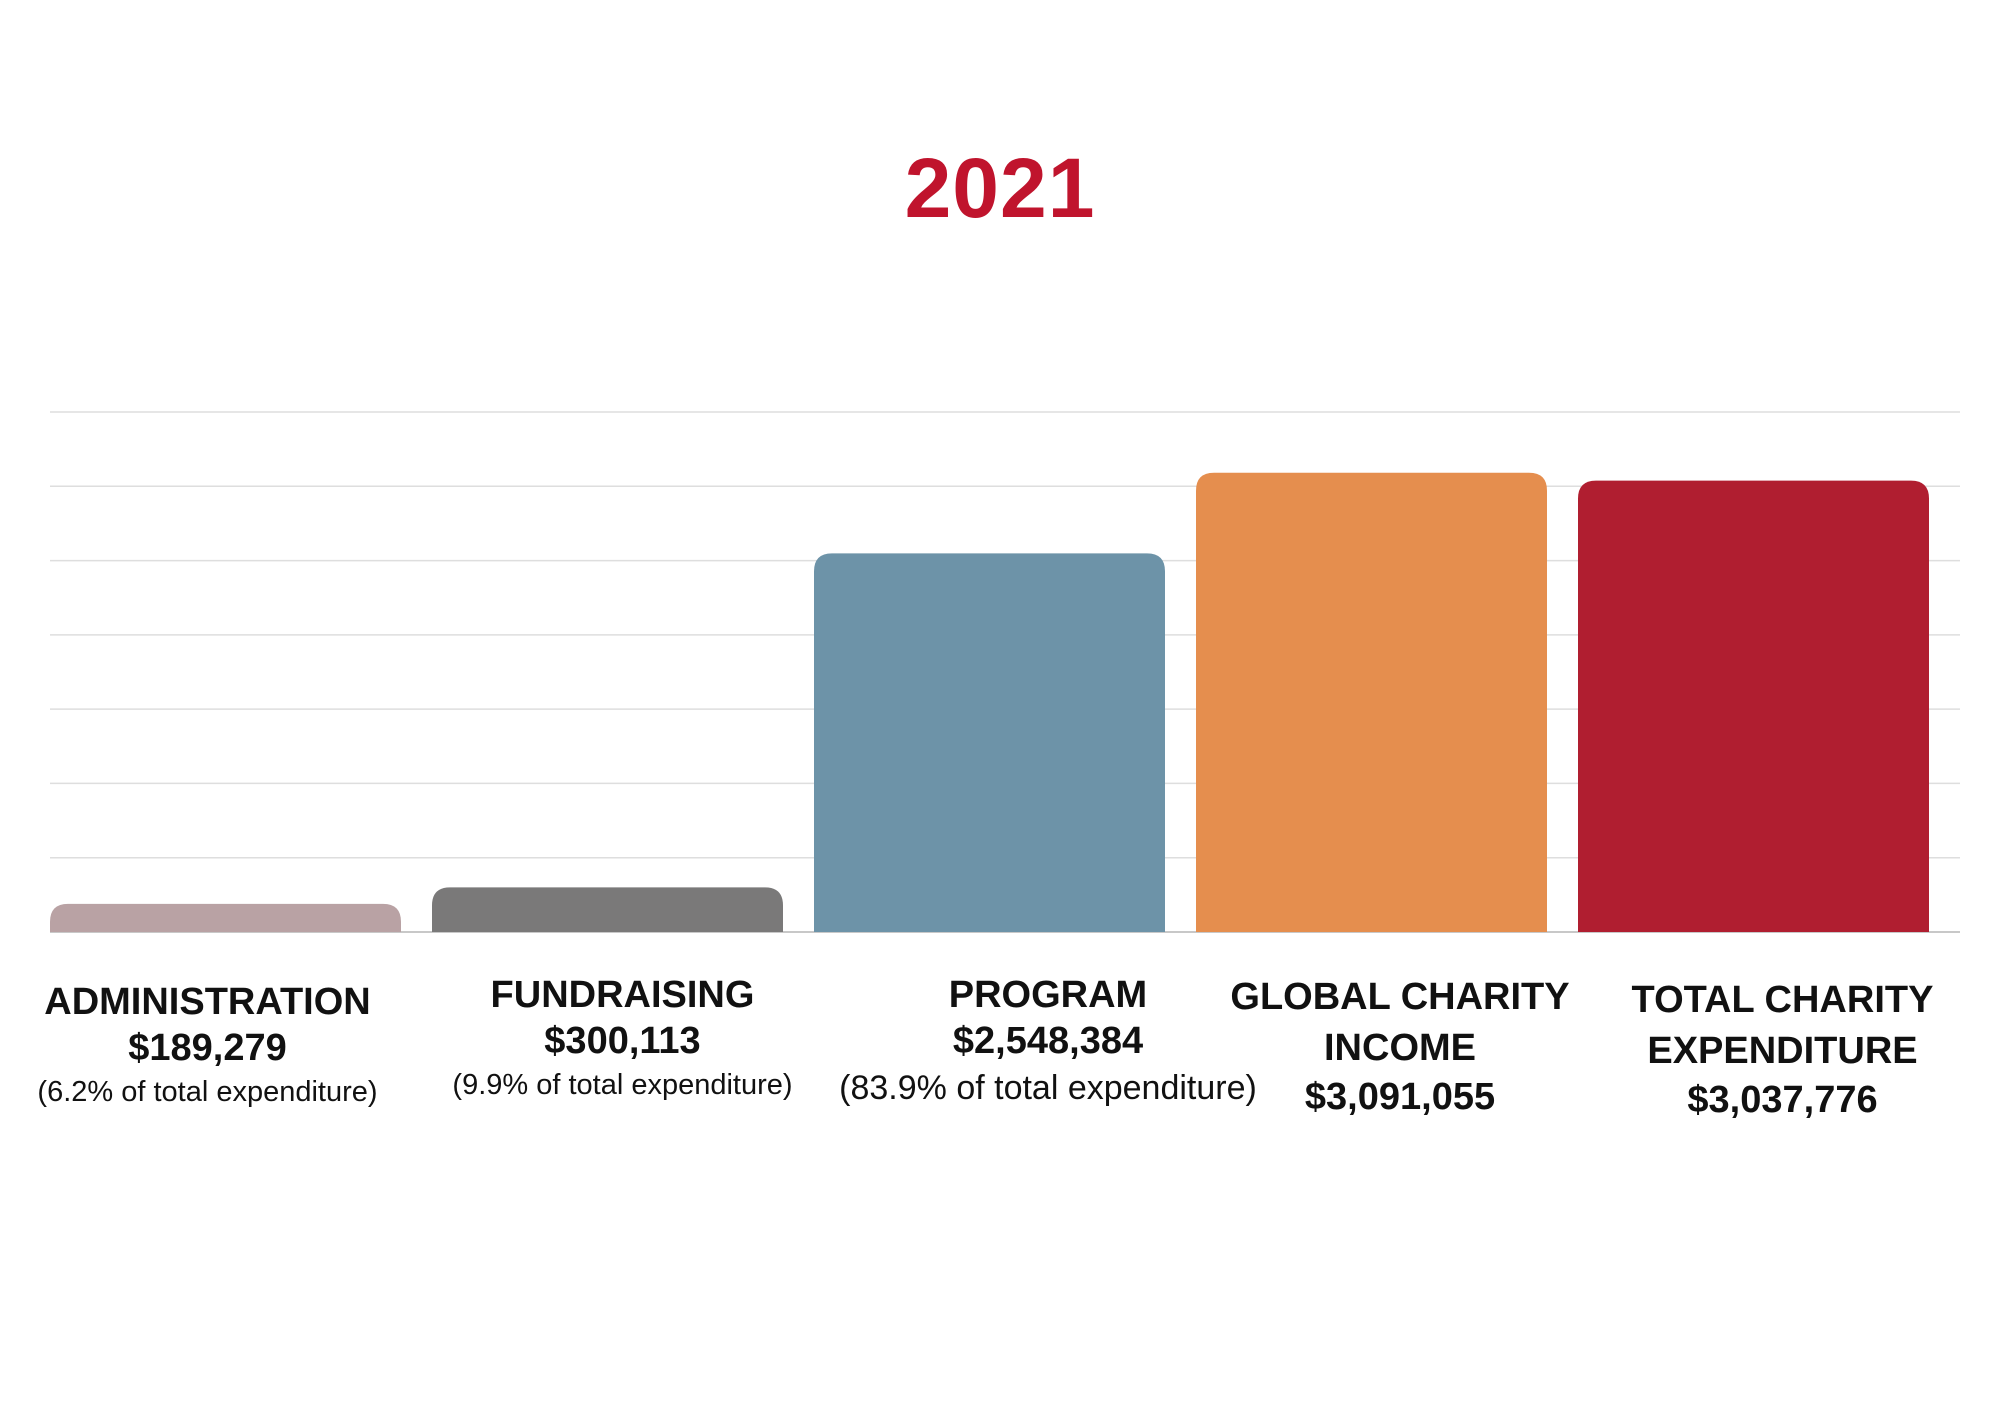 Image resolution: width=2000 pixels, height=1414 pixels. What do you see at coordinates (1000, 188) in the screenshot?
I see `chart-title: 2021` at bounding box center [1000, 188].